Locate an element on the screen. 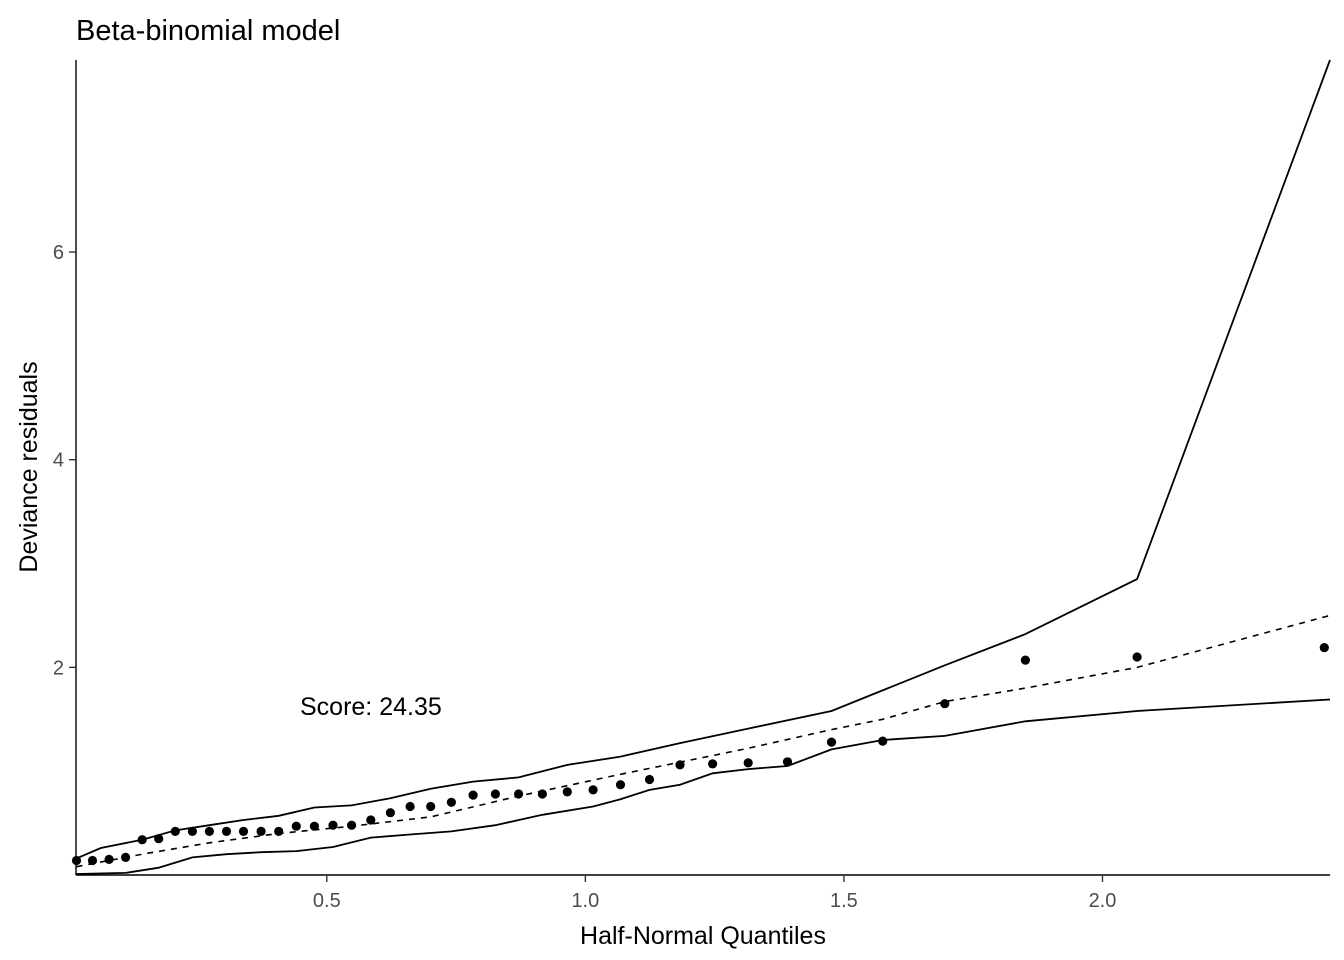  x-axis-ticks: 0.5 1.0 1.5 2.0 is located at coordinates (714, 893).